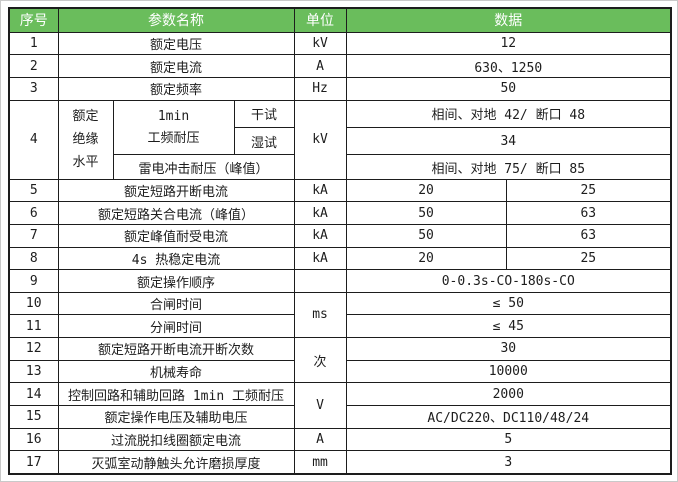  What do you see at coordinates (176, 236) in the screenshot?
I see `cell-param: 额定峰值耐受电流` at bounding box center [176, 236].